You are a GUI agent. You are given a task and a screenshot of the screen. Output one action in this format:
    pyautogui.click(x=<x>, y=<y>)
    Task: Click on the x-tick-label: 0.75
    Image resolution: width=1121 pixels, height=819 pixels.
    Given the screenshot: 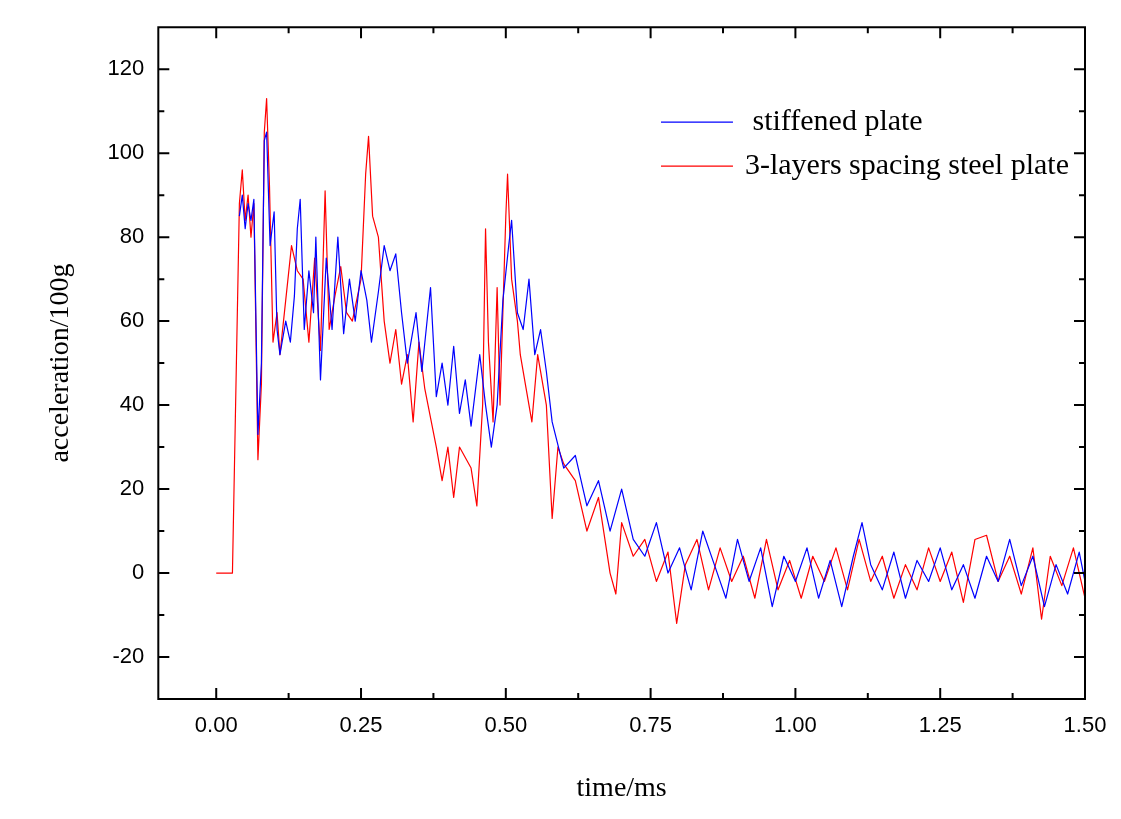 What is the action you would take?
    pyautogui.click(x=651, y=725)
    